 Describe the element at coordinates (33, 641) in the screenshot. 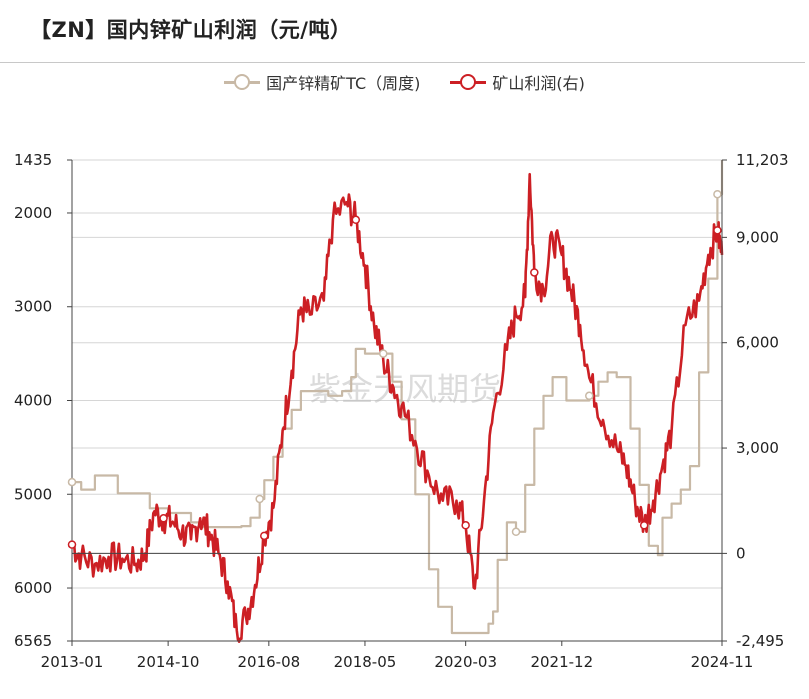

I see `left-tick-label-6: 6565` at that location.